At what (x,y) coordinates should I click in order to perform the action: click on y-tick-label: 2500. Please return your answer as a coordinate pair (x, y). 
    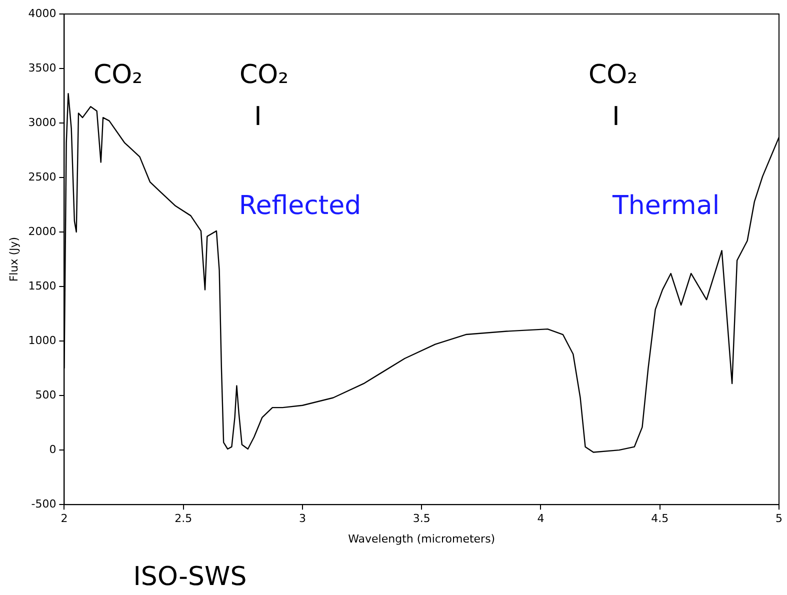
    Looking at the image, I should click on (42, 177).